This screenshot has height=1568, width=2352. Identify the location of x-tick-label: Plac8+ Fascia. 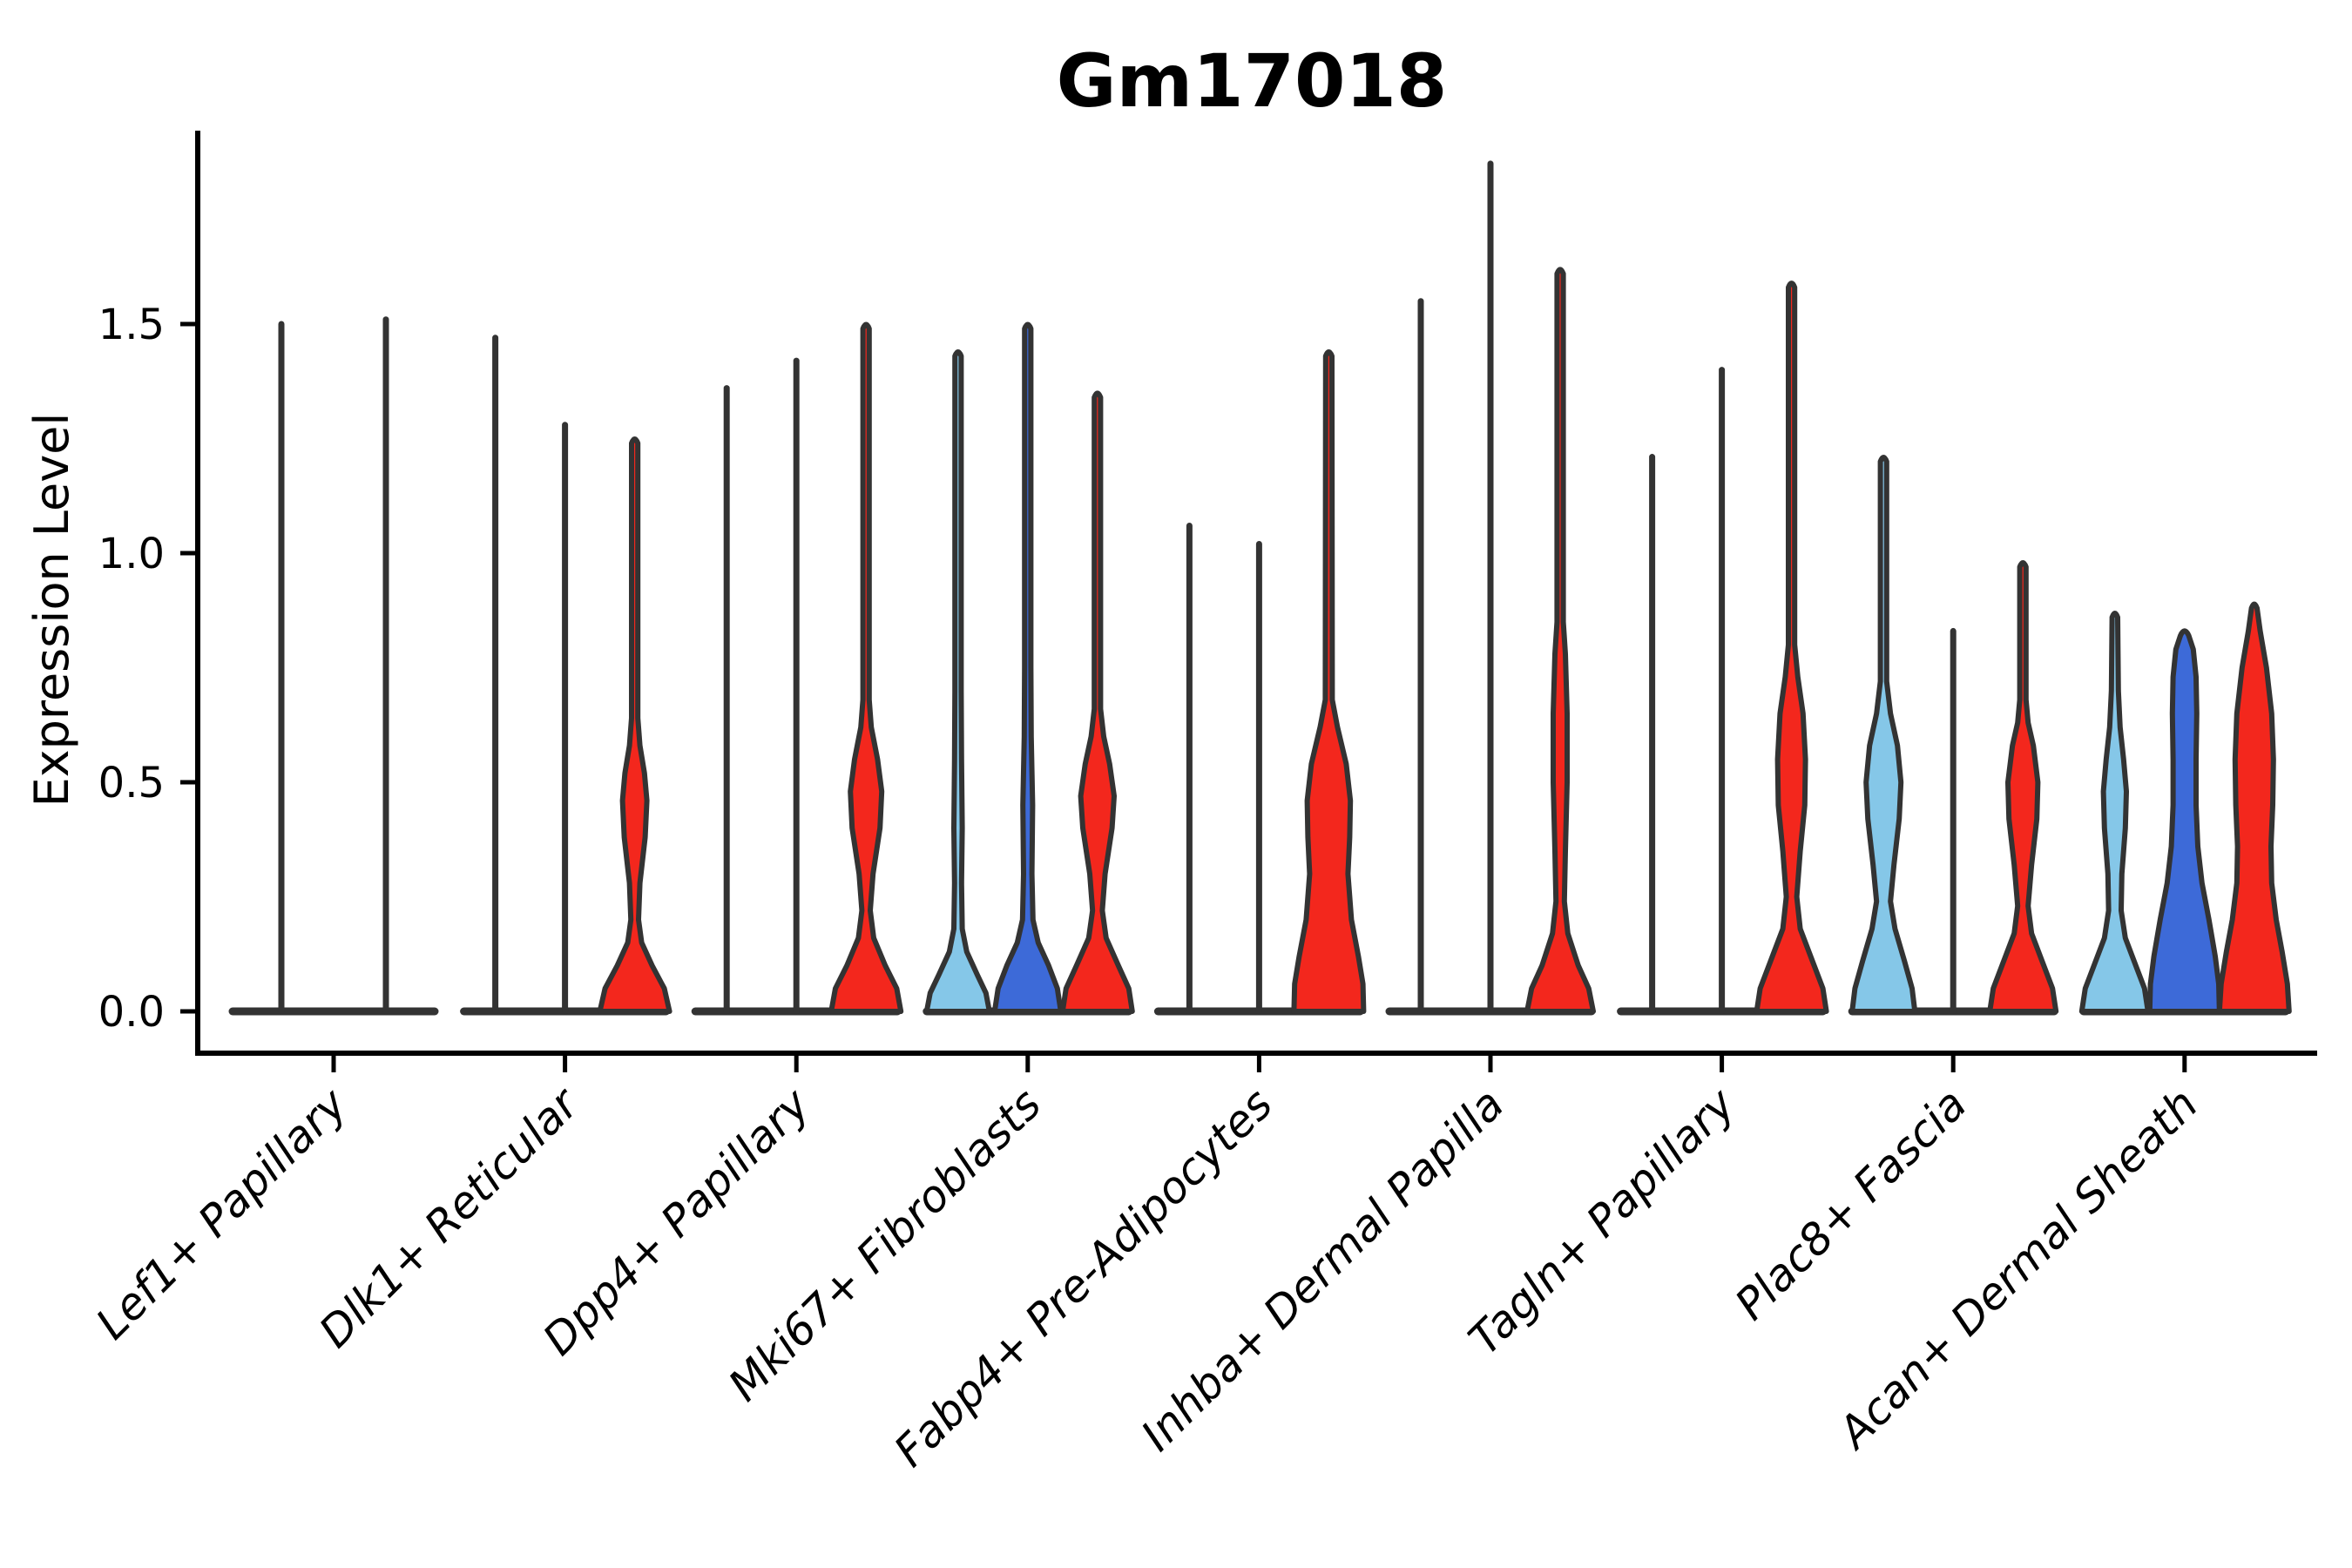
(1852, 1203).